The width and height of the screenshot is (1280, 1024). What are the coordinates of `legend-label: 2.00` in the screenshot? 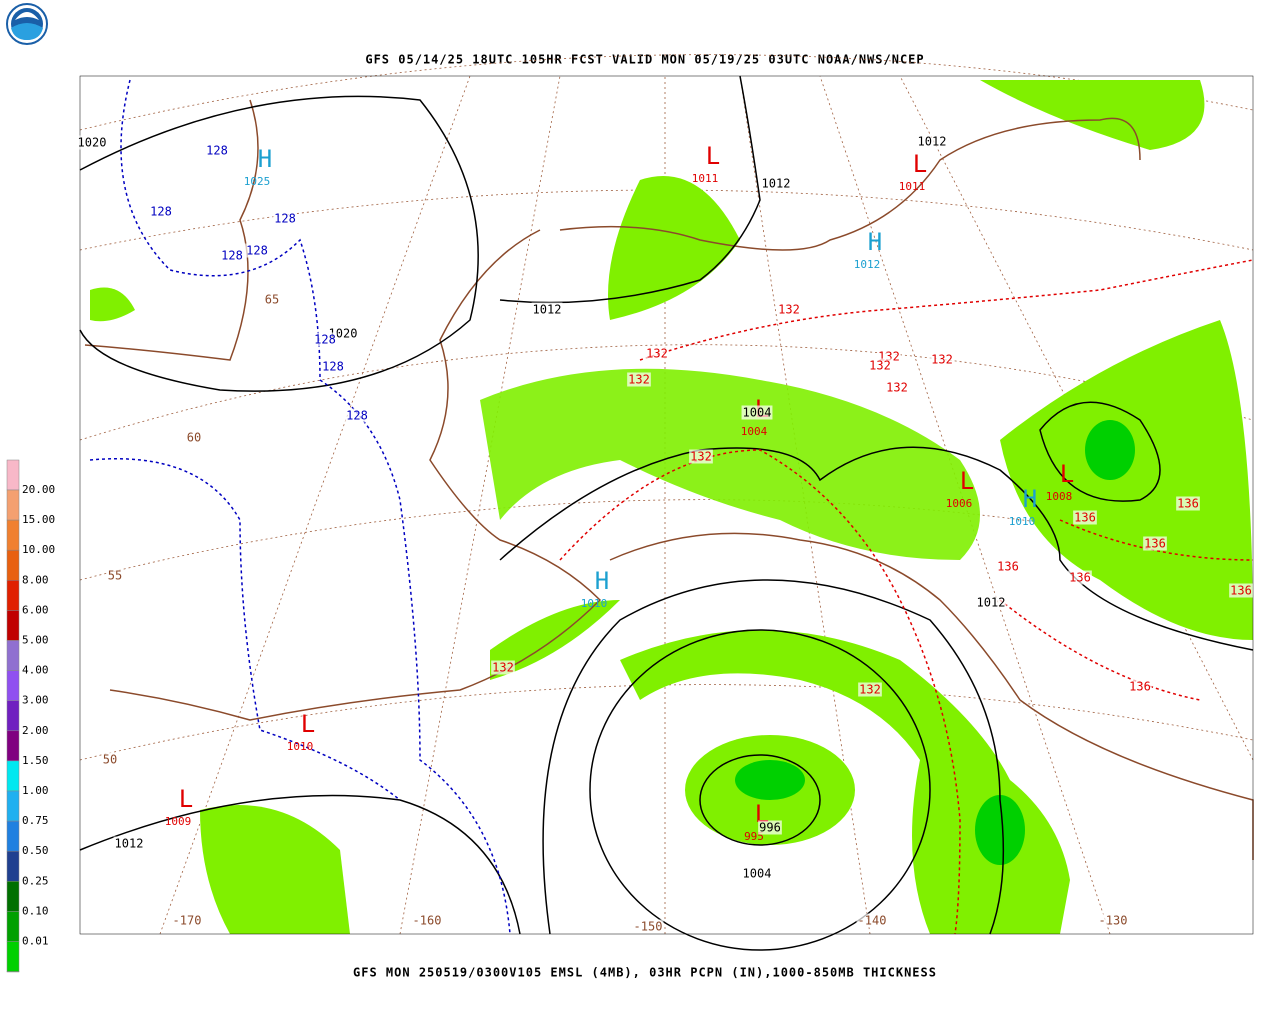 It's located at (35, 730).